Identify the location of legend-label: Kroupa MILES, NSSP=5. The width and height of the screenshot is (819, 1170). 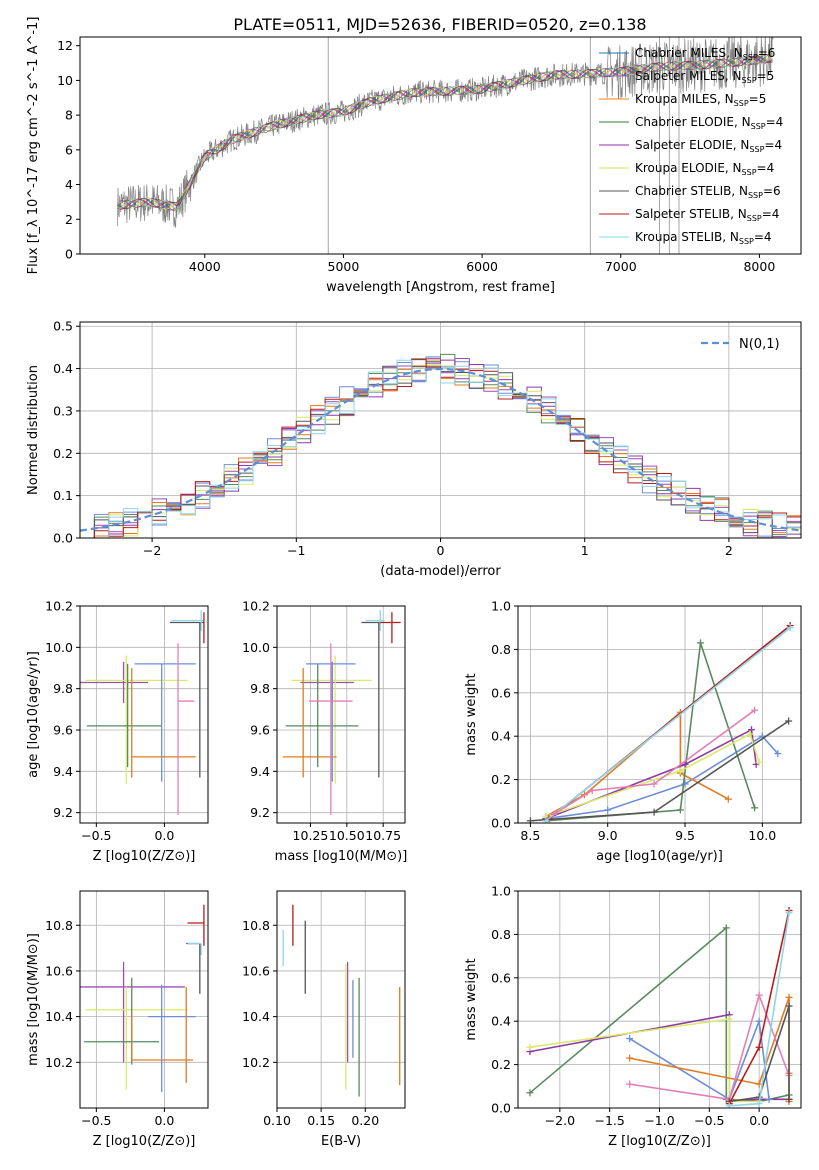
(700, 100).